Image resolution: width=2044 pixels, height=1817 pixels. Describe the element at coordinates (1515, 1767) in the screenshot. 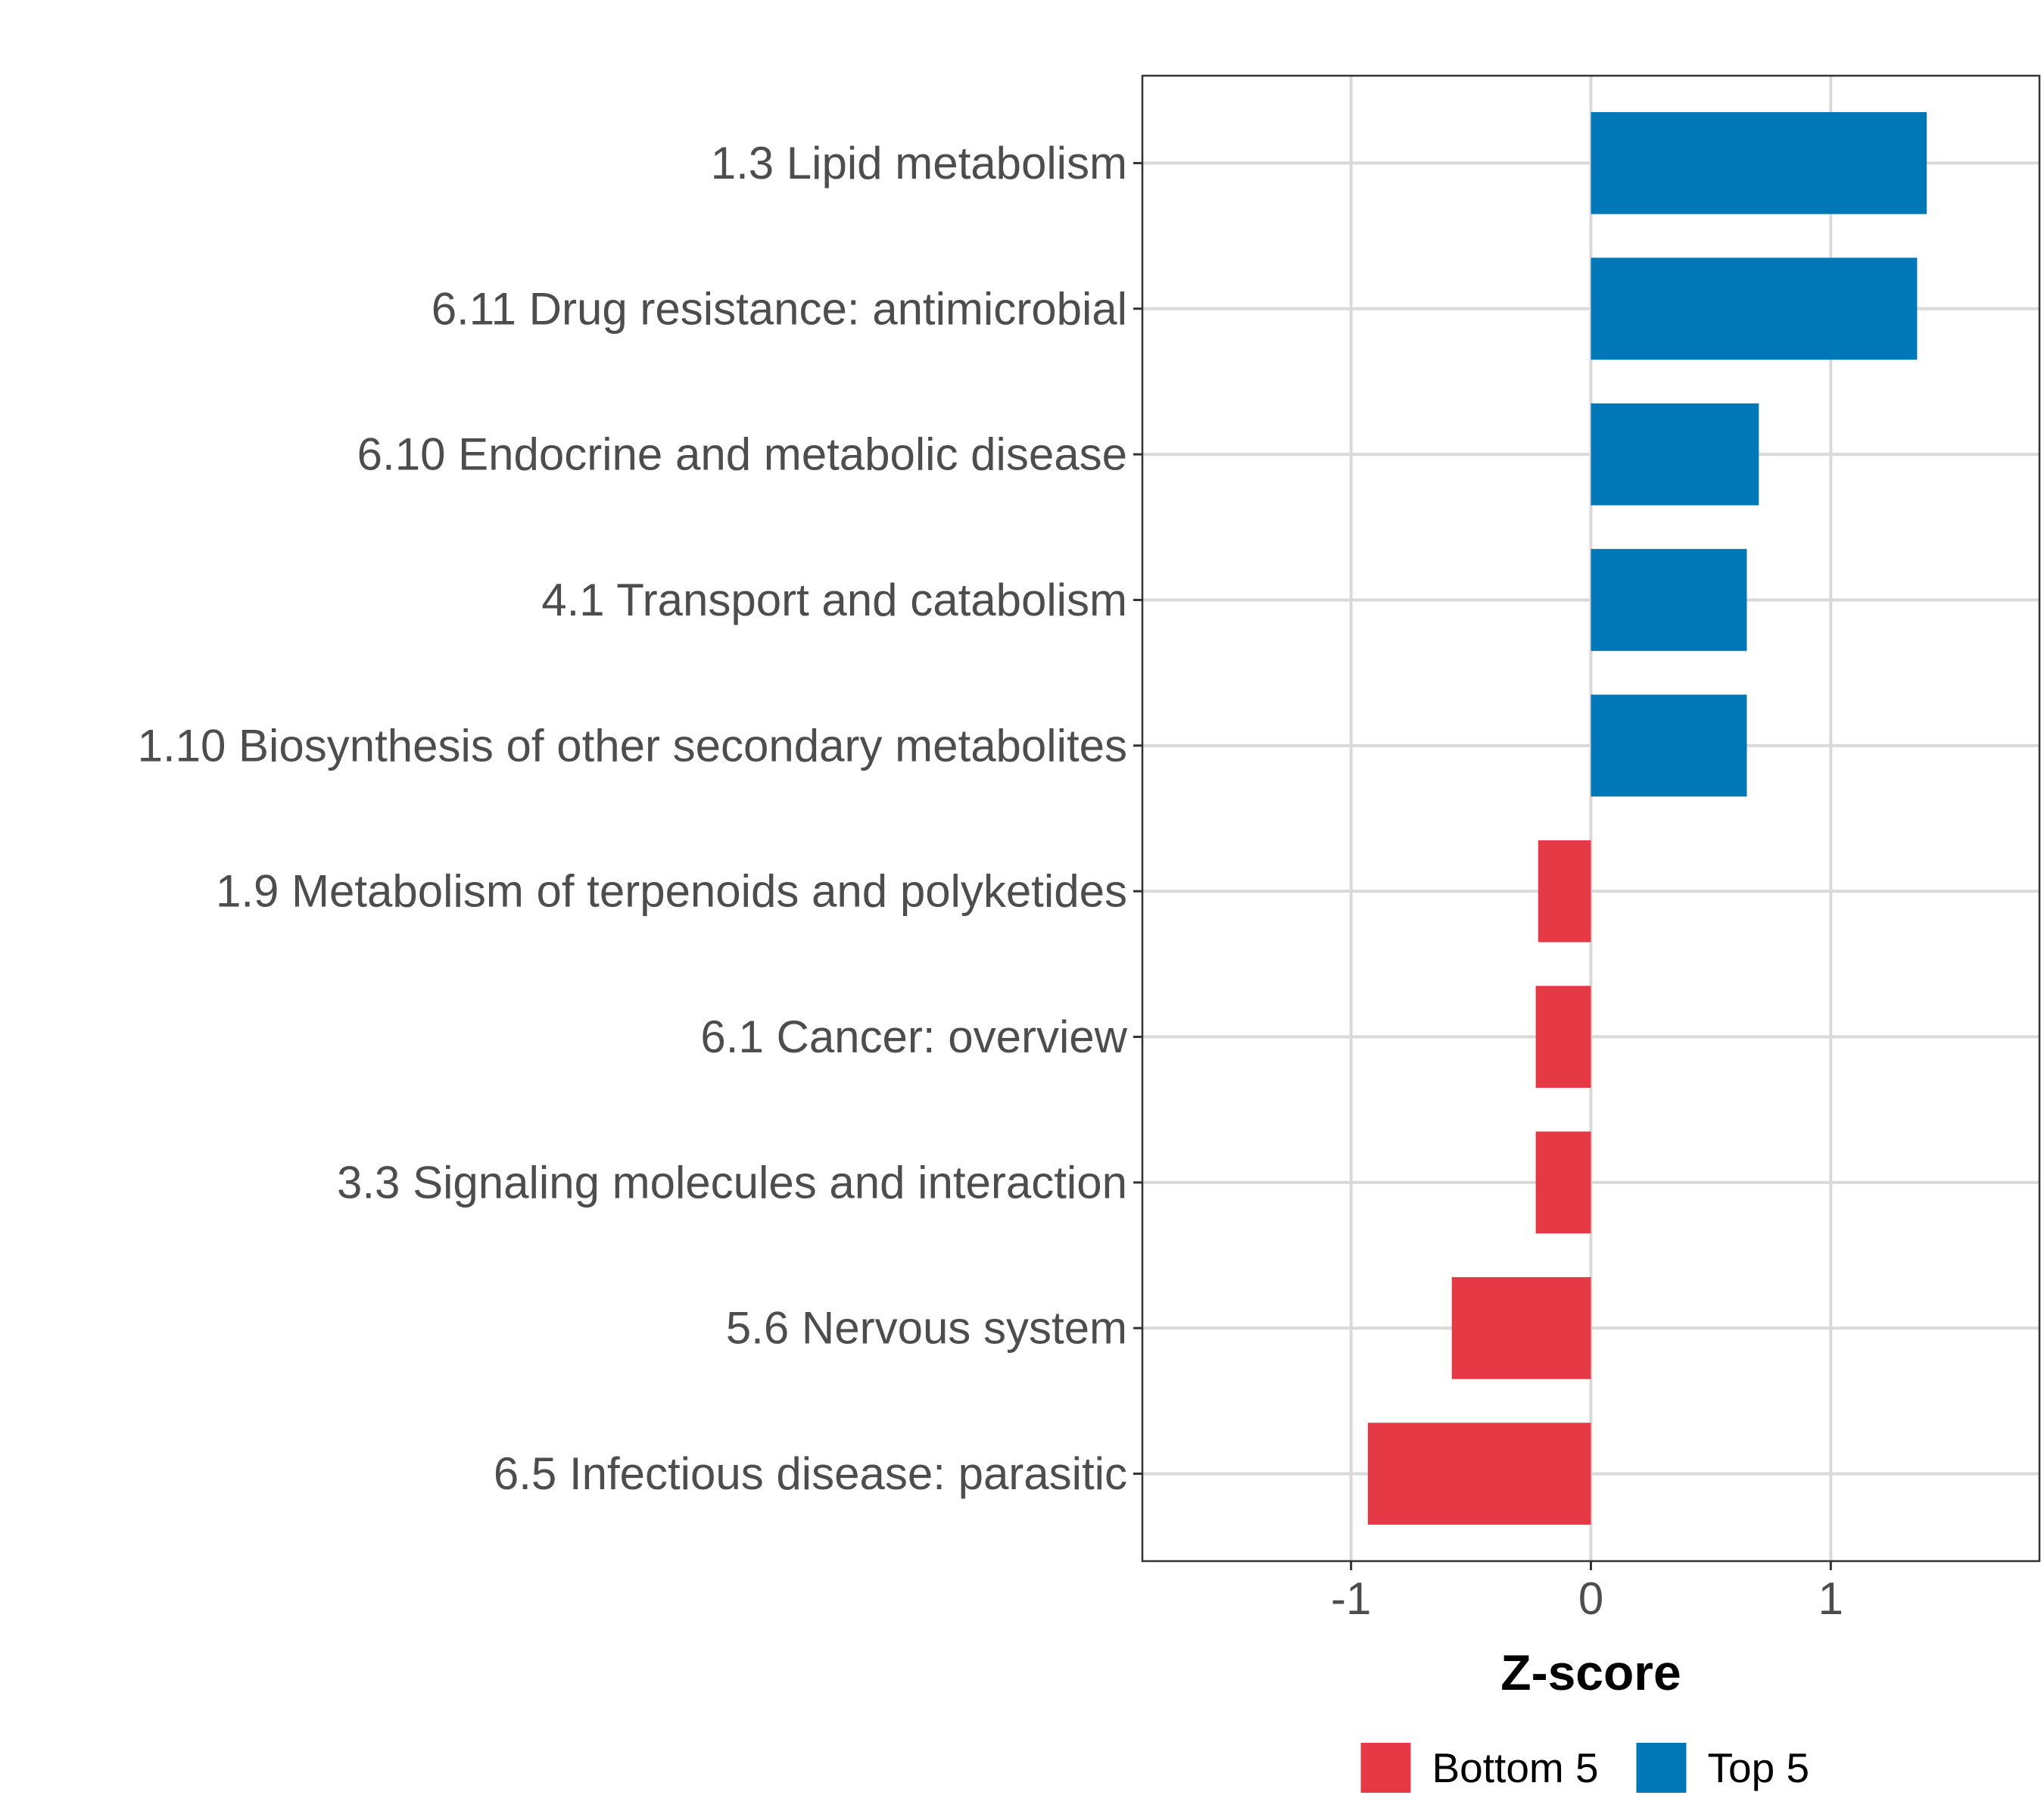

I see `legend-label: Bottom 5` at that location.